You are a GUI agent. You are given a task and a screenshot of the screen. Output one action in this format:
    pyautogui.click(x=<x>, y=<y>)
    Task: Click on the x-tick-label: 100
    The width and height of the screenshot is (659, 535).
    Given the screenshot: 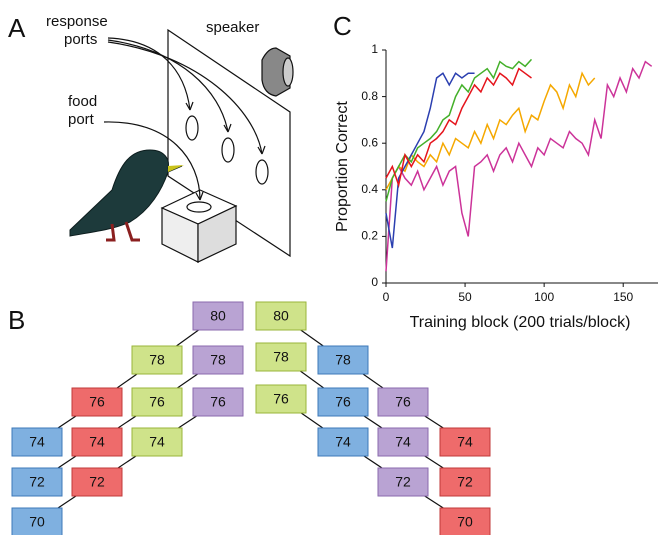 What is the action you would take?
    pyautogui.click(x=544, y=297)
    